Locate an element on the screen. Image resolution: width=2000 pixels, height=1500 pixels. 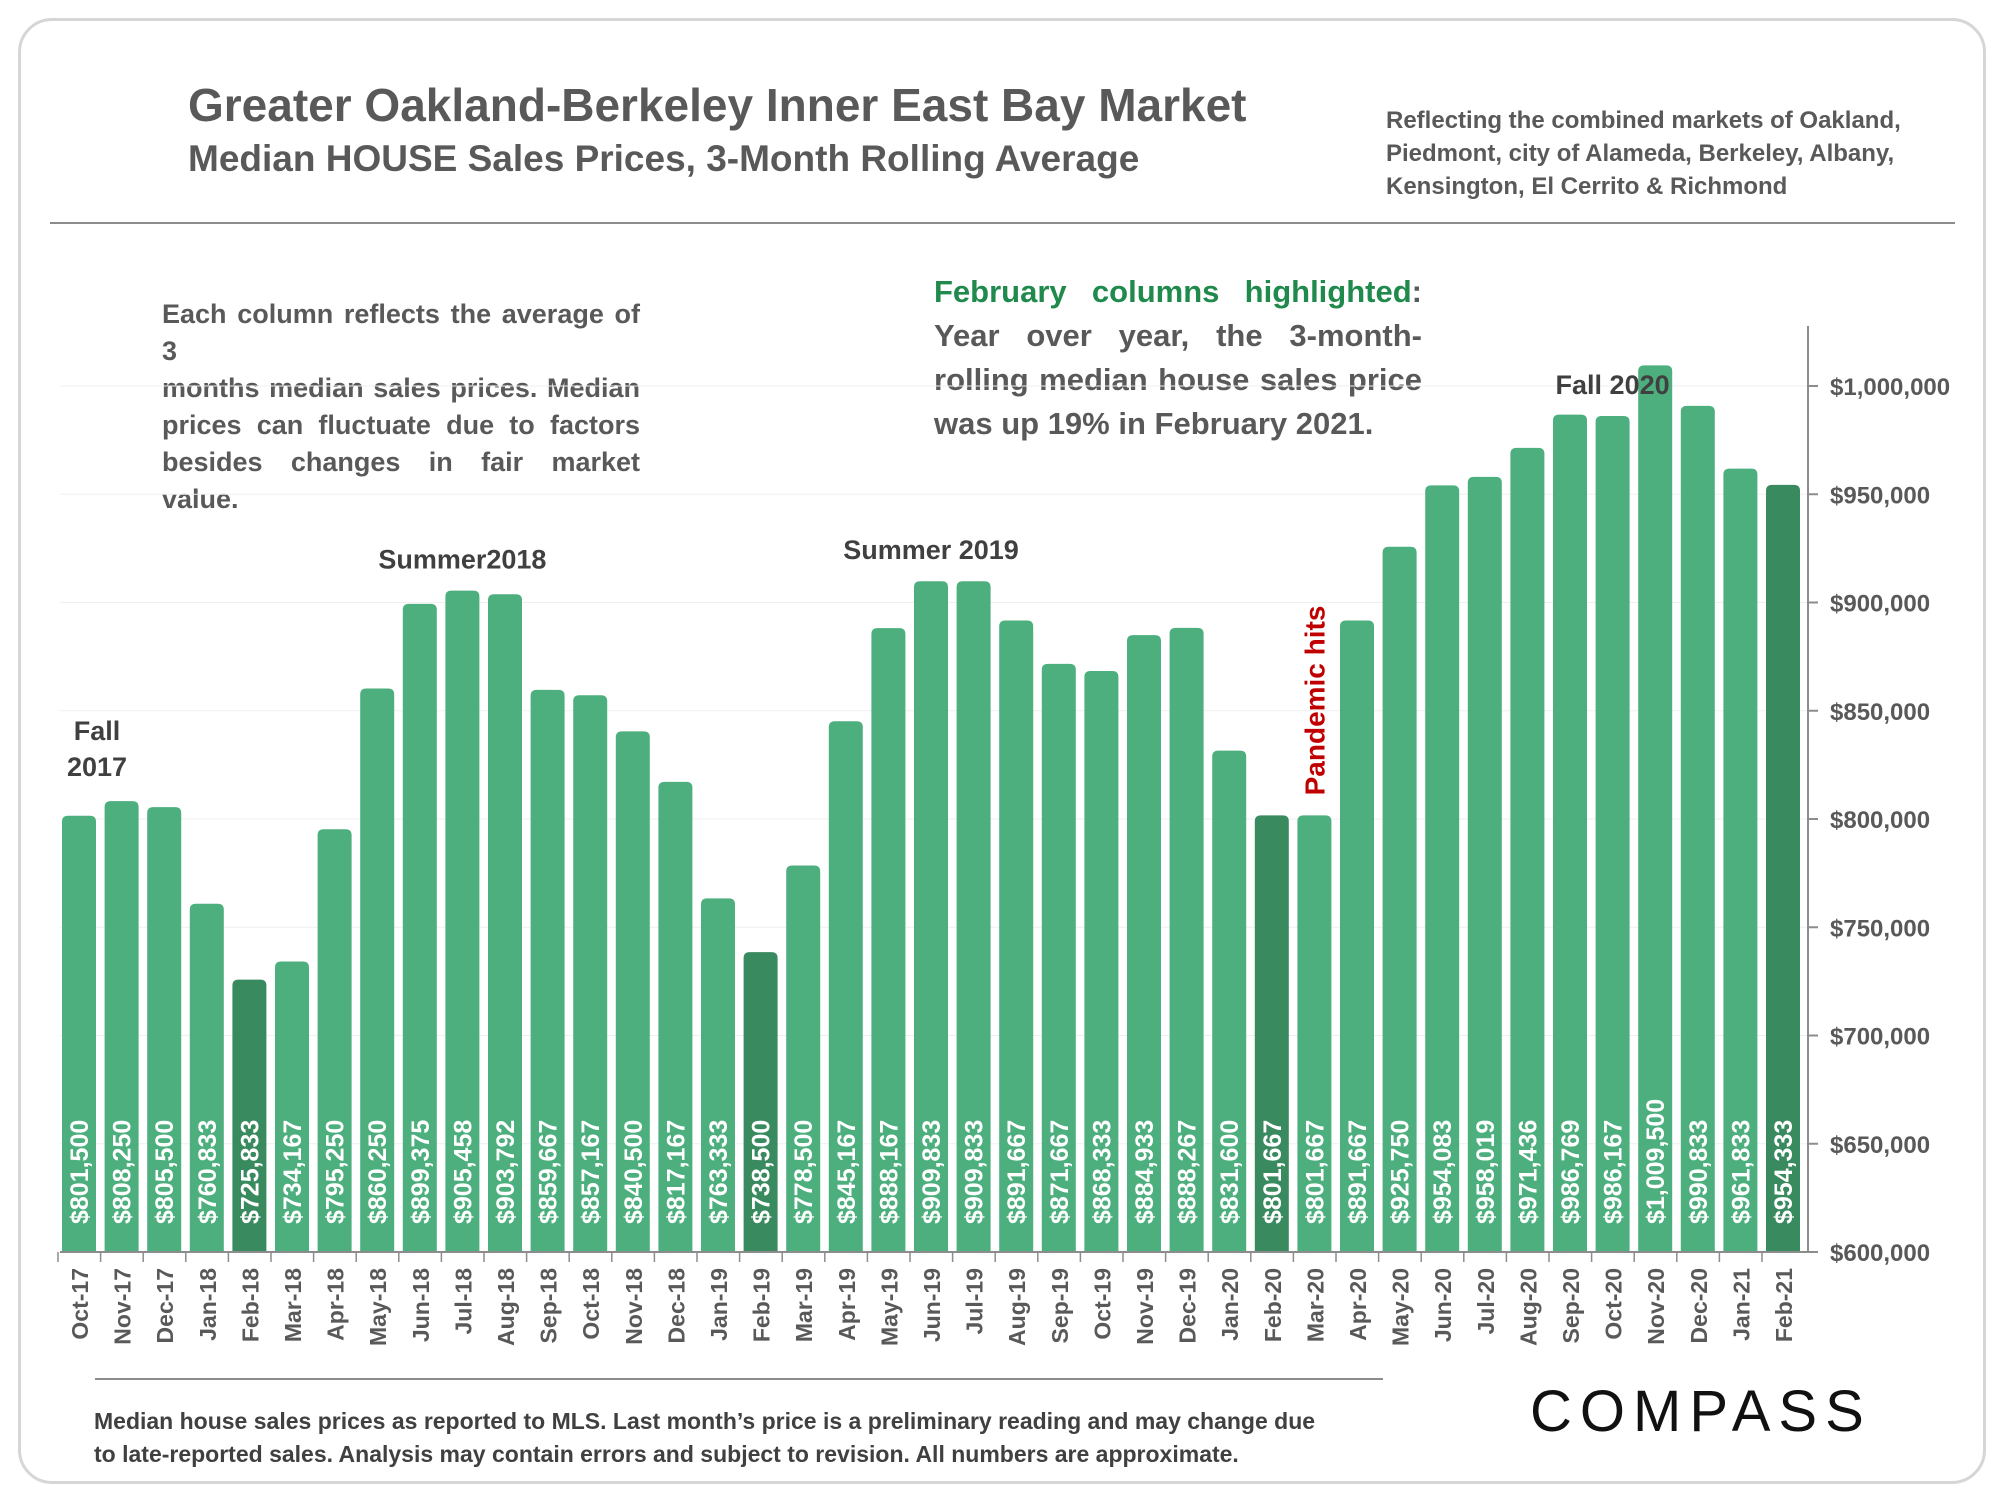
x-tick-label: Jul-18 is located at coordinates (463, 1301).